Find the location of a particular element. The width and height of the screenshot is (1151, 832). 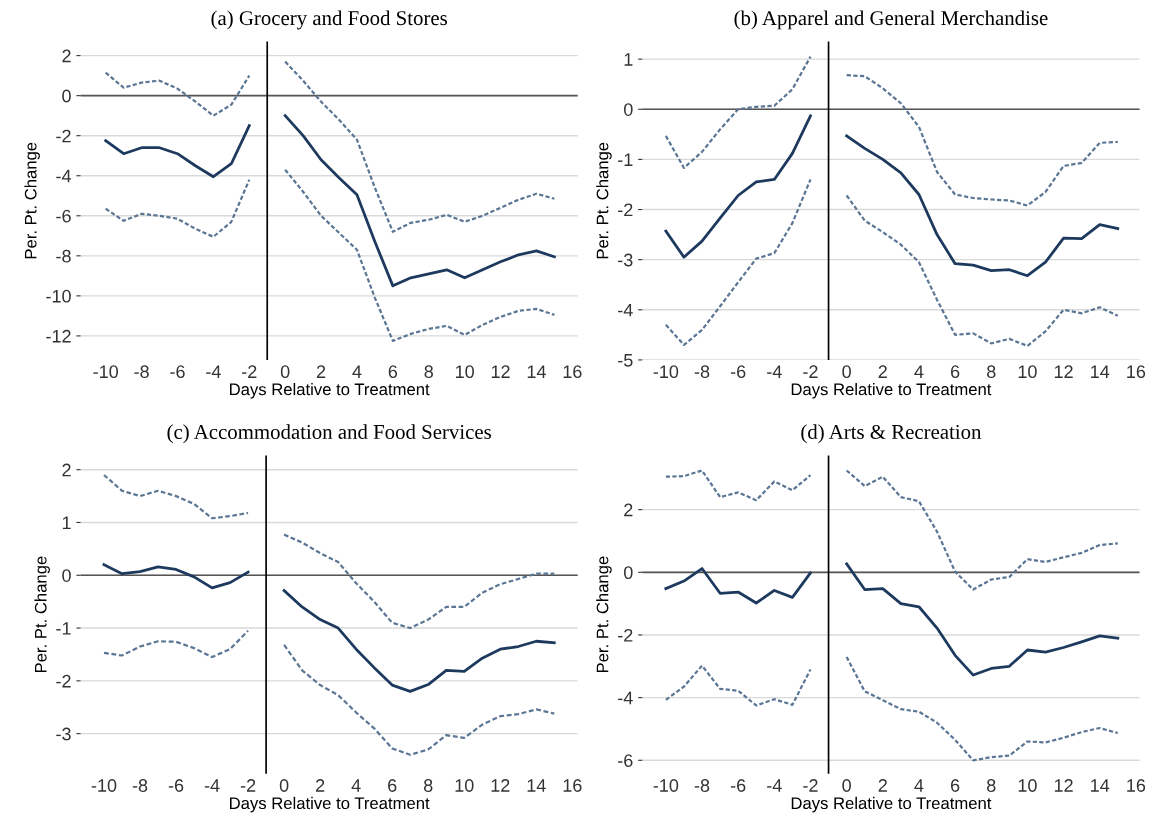

y-tick-label: -8 is located at coordinates (63, 256).